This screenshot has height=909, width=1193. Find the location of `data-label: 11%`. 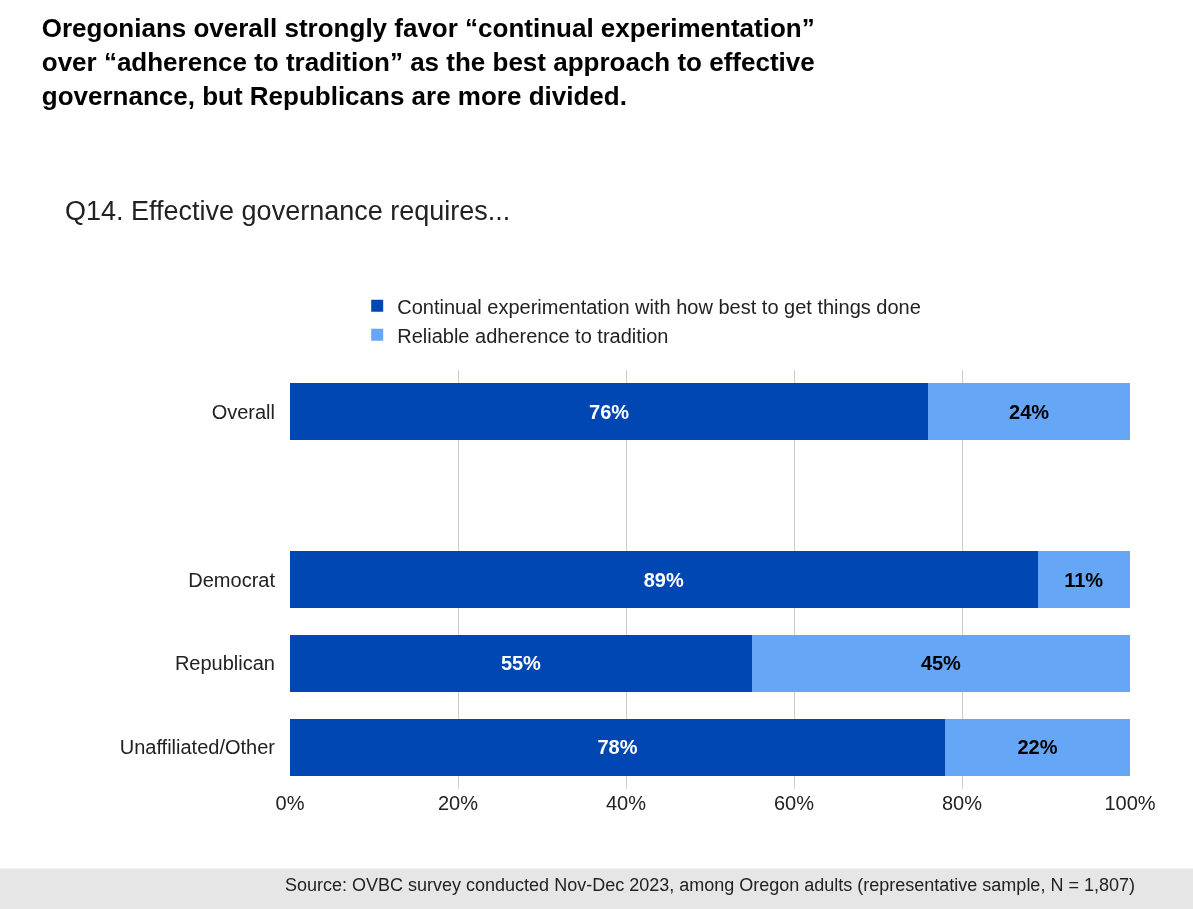

data-label: 11% is located at coordinates (1084, 579).